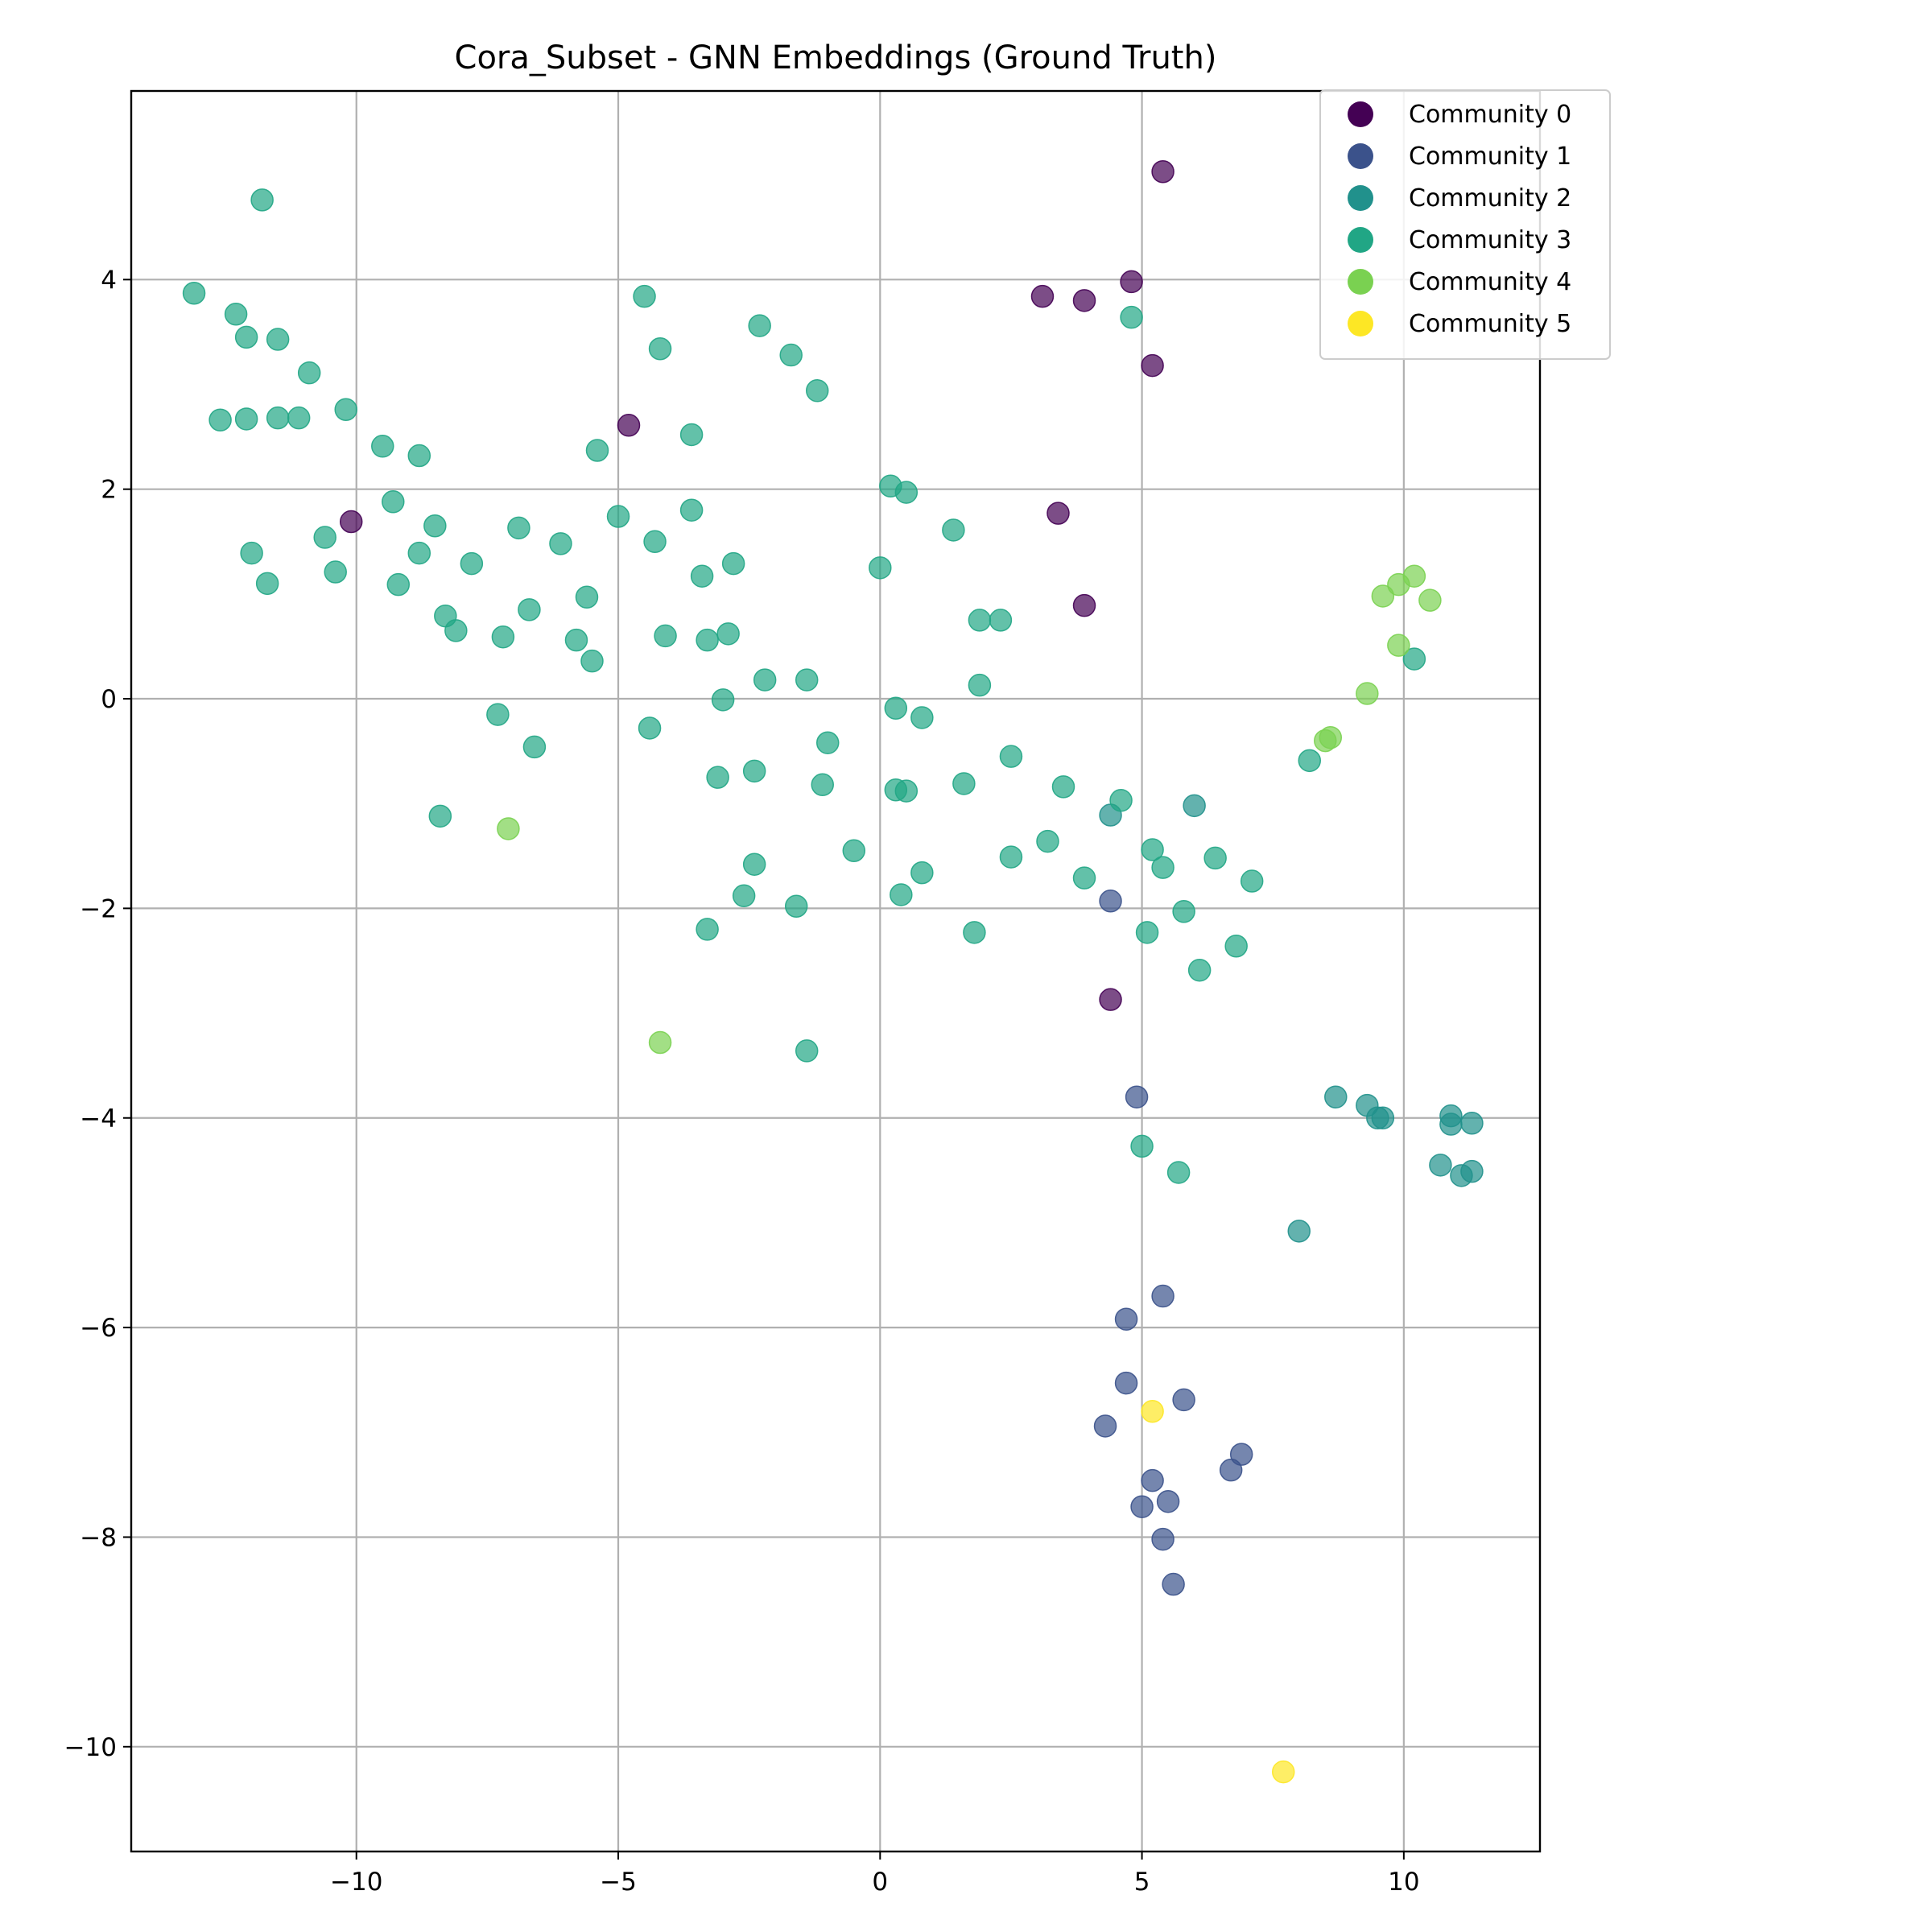 The height and width of the screenshot is (1932, 1932). I want to click on y-tick-label: 4, so click(109, 280).